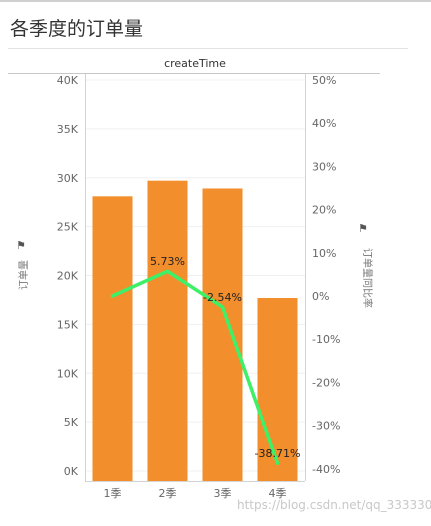  I want to click on y-right-axis-title: 订单量同比率, so click(367, 278).